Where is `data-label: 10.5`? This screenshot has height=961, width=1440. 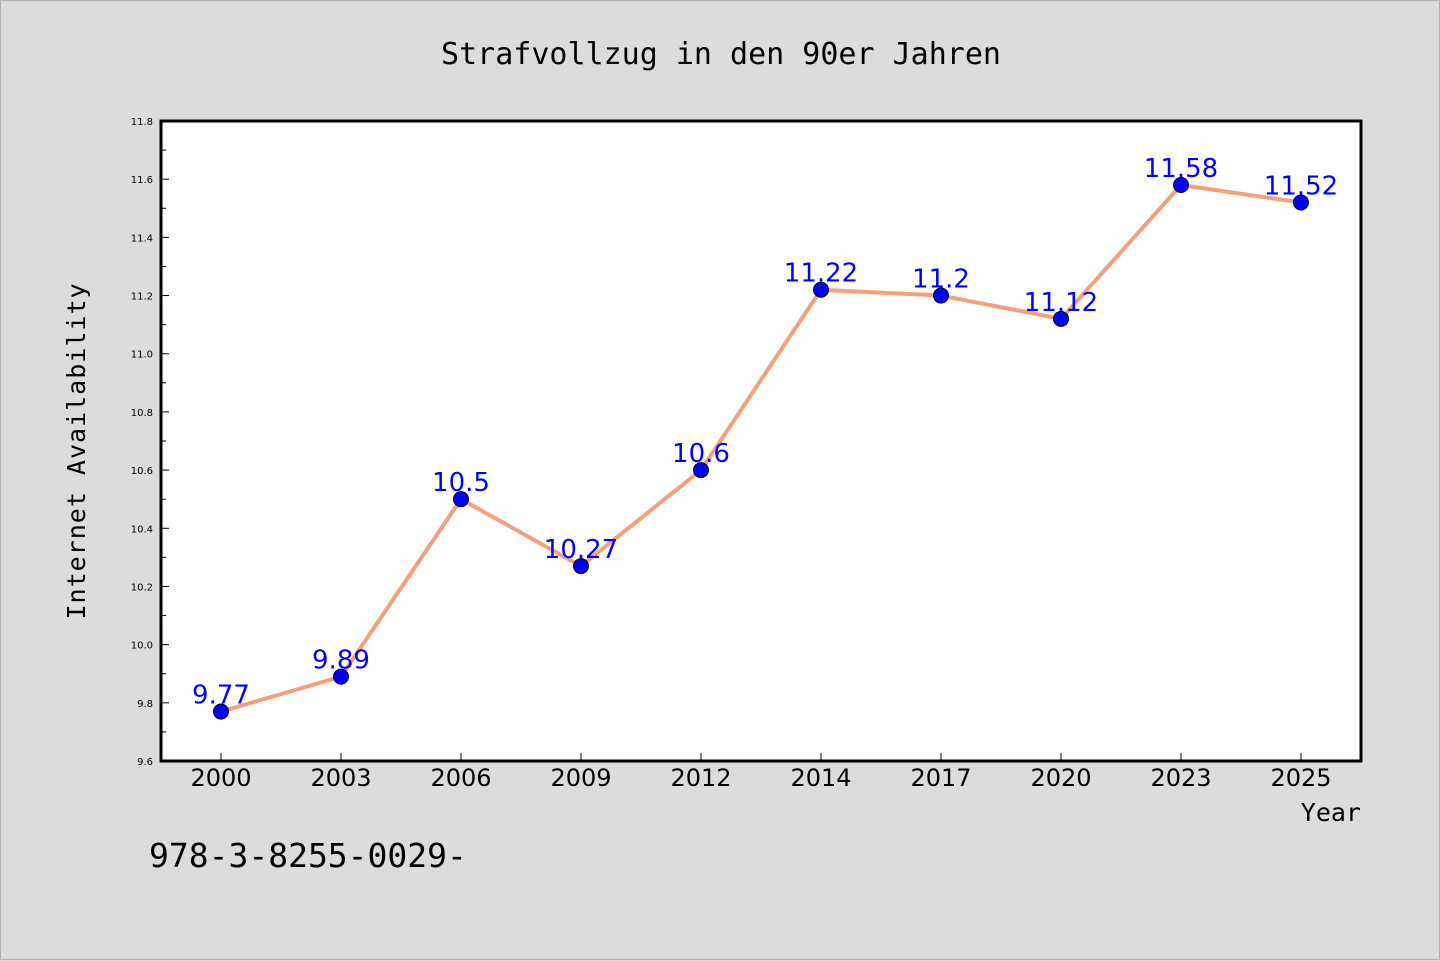 data-label: 10.5 is located at coordinates (461, 483).